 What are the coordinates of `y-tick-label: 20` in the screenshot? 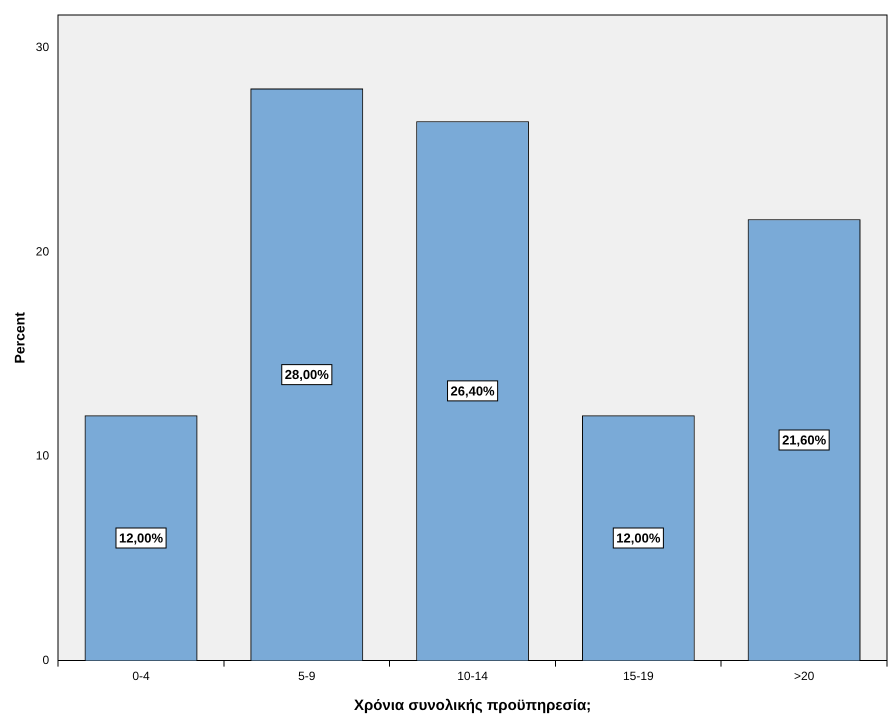 It's located at (43, 251).